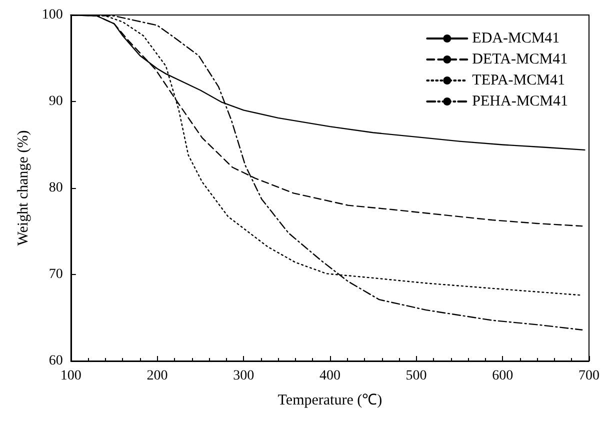  Describe the element at coordinates (71, 376) in the screenshot. I see `x-tick-label: 100` at that location.